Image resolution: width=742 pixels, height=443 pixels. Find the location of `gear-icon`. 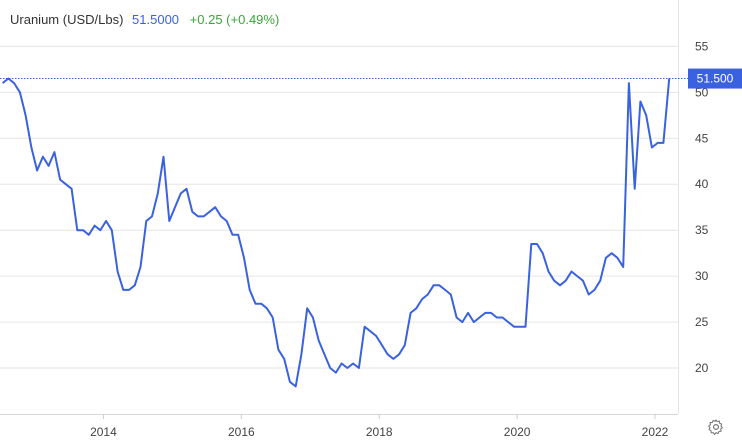

gear-icon is located at coordinates (716, 427).